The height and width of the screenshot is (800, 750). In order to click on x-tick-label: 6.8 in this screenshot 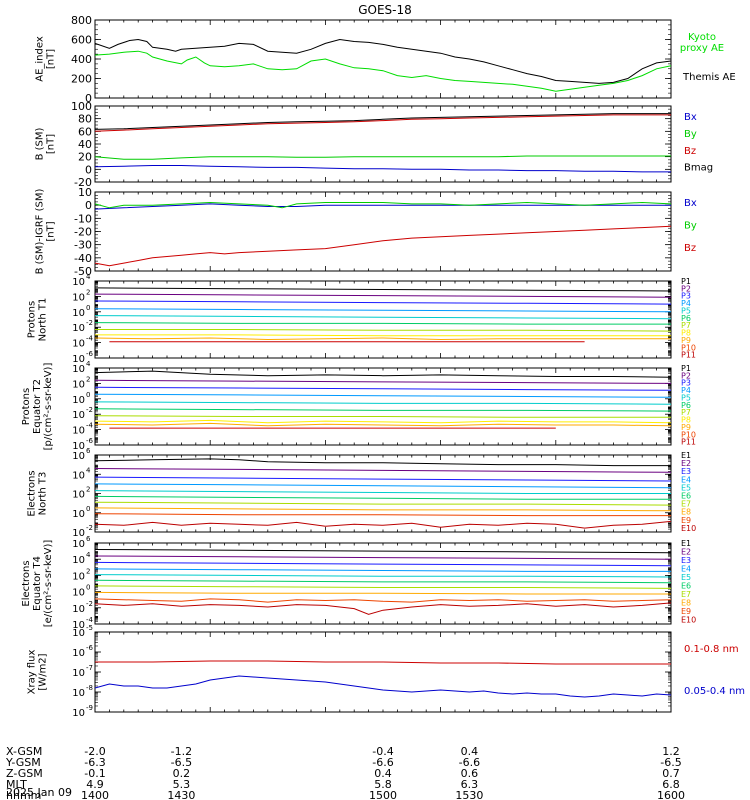, I will do `click(671, 784)`.